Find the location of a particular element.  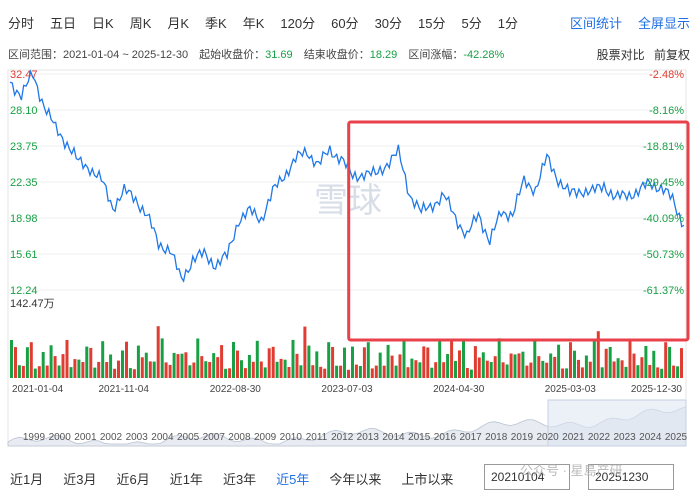

tab-30min: 30分 is located at coordinates (388, 23).